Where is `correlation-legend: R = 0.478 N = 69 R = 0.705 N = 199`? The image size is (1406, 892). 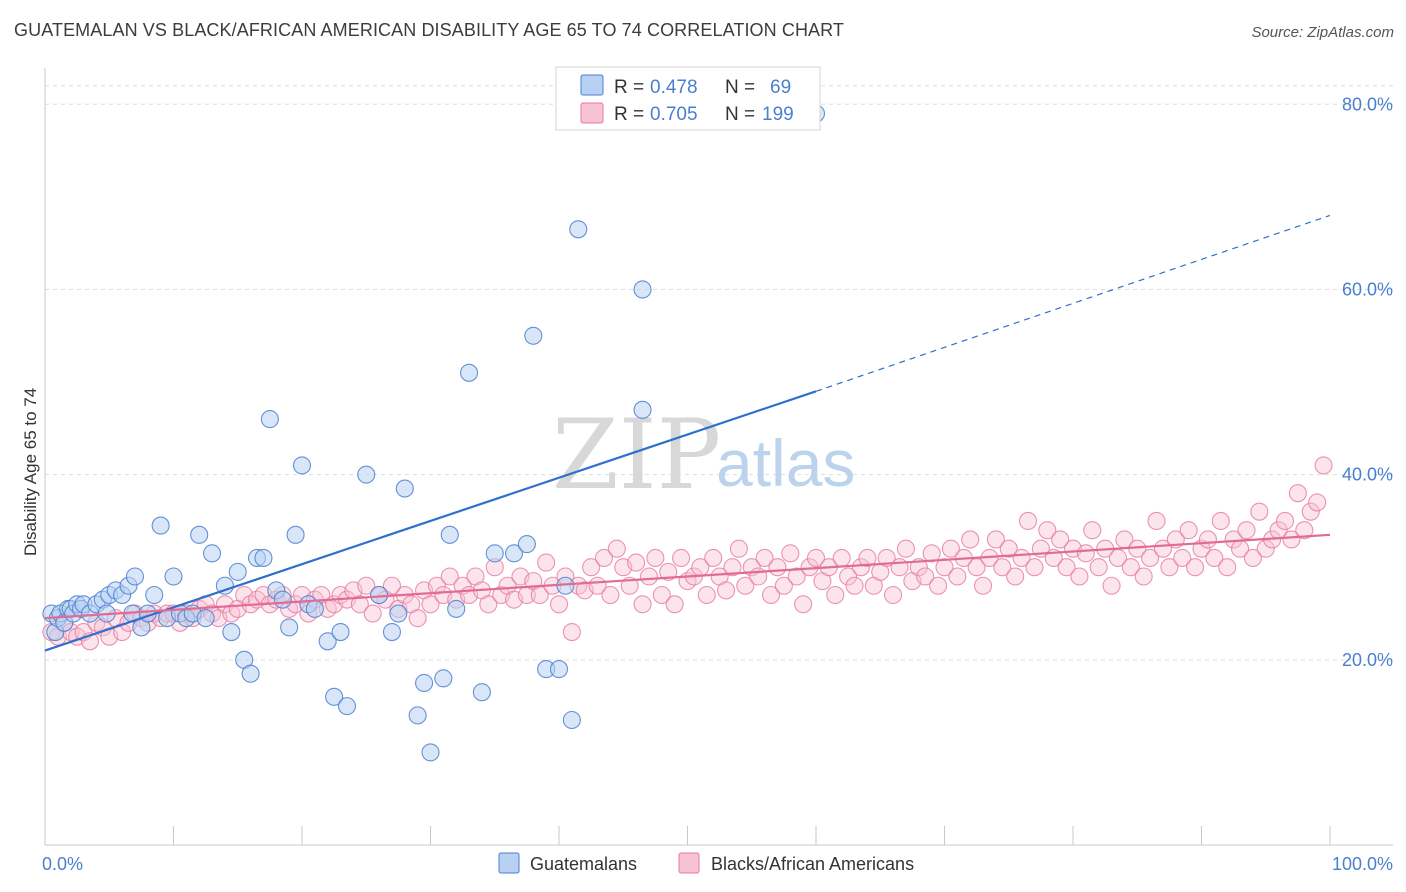 correlation-legend: R = 0.478 N = 69 R = 0.705 N = 199 is located at coordinates (688, 98).